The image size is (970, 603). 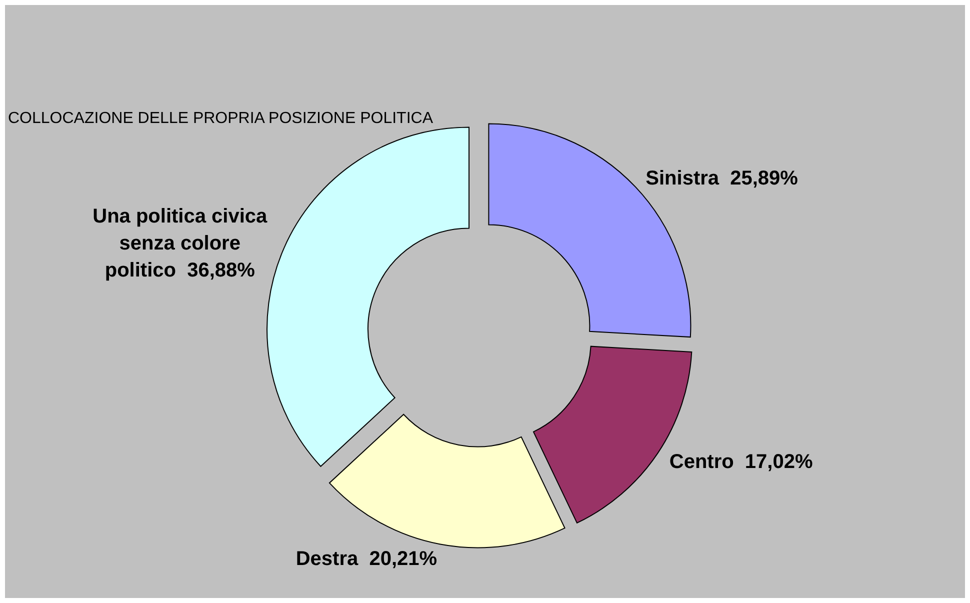 What do you see at coordinates (180, 244) in the screenshot?
I see `slice-label: Una politica civica senza colore politico 36,88%` at bounding box center [180, 244].